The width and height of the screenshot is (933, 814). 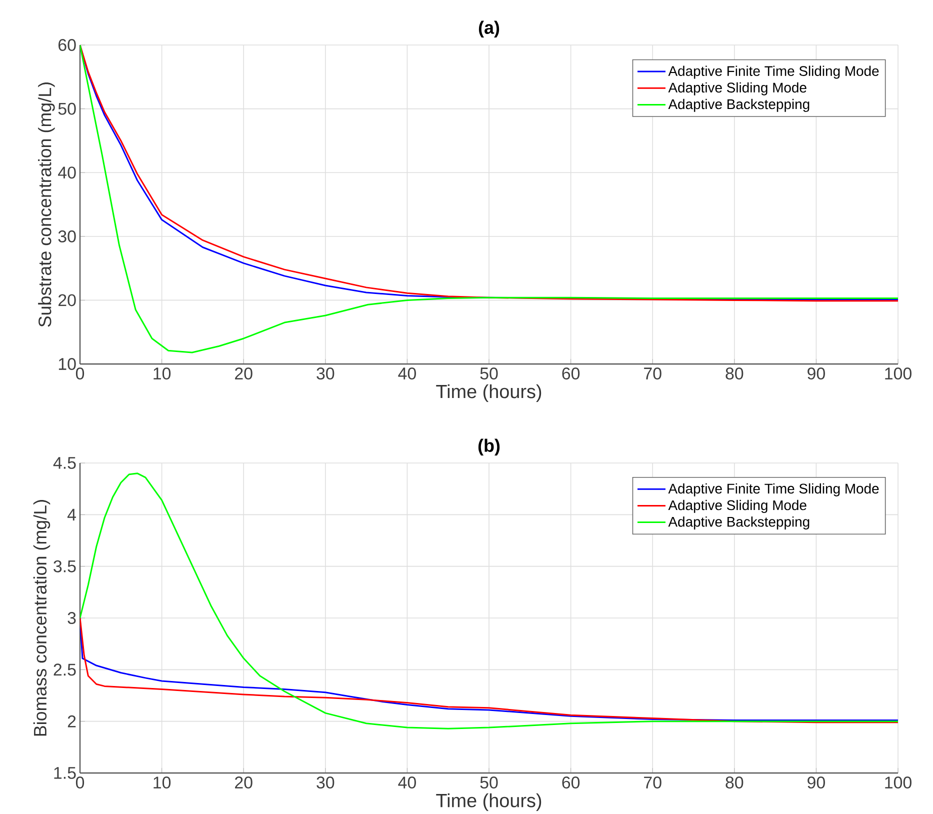 What do you see at coordinates (65, 566) in the screenshot?
I see `y-tick-label: 3.5` at bounding box center [65, 566].